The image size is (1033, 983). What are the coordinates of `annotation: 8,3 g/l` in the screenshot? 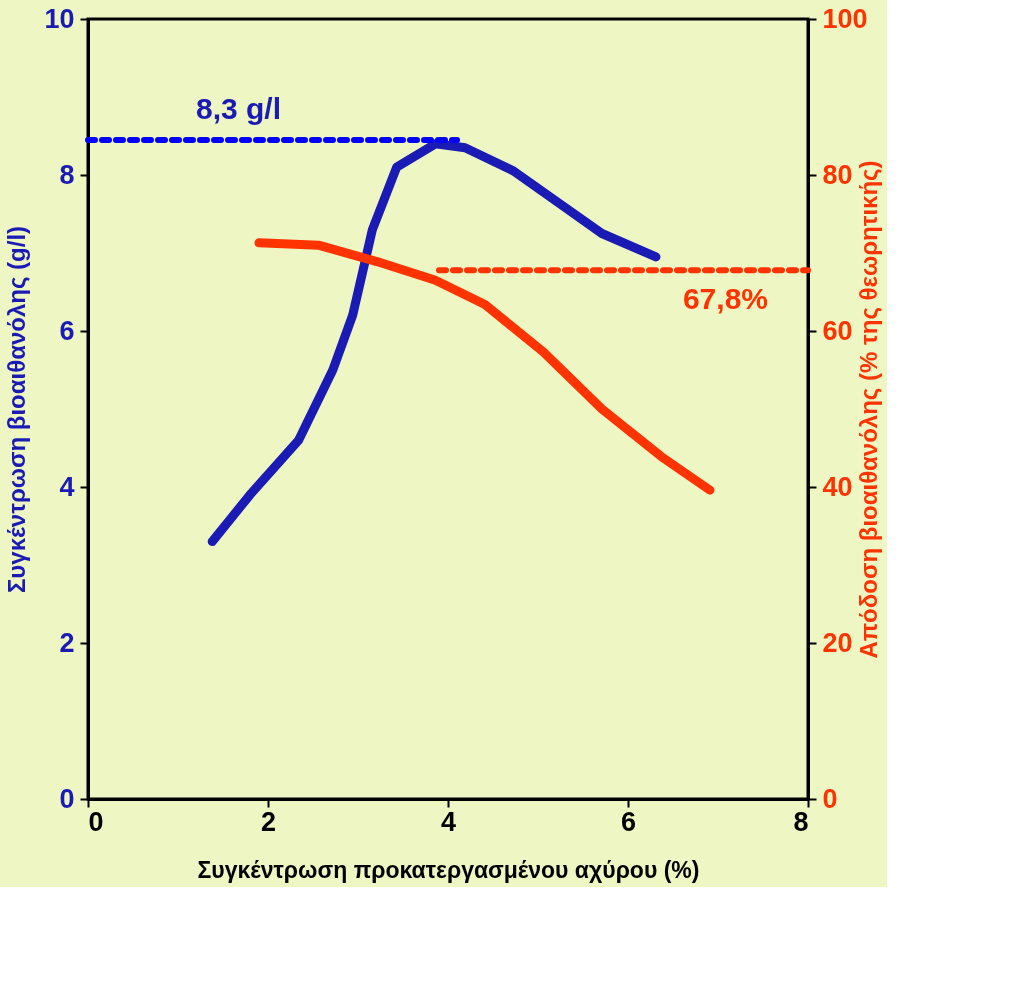 It's located at (239, 108).